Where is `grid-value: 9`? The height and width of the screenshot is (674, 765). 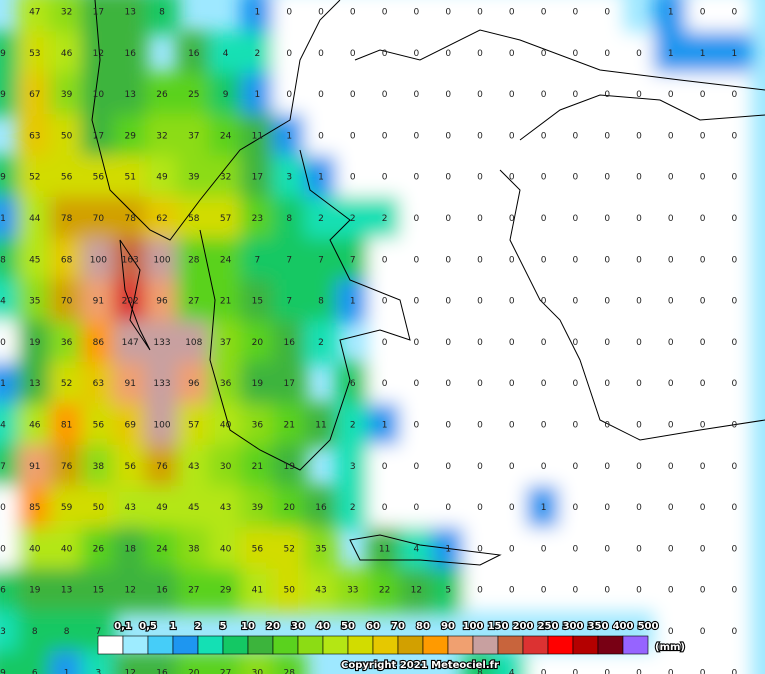
grid-value: 9 is located at coordinates (3, 178).